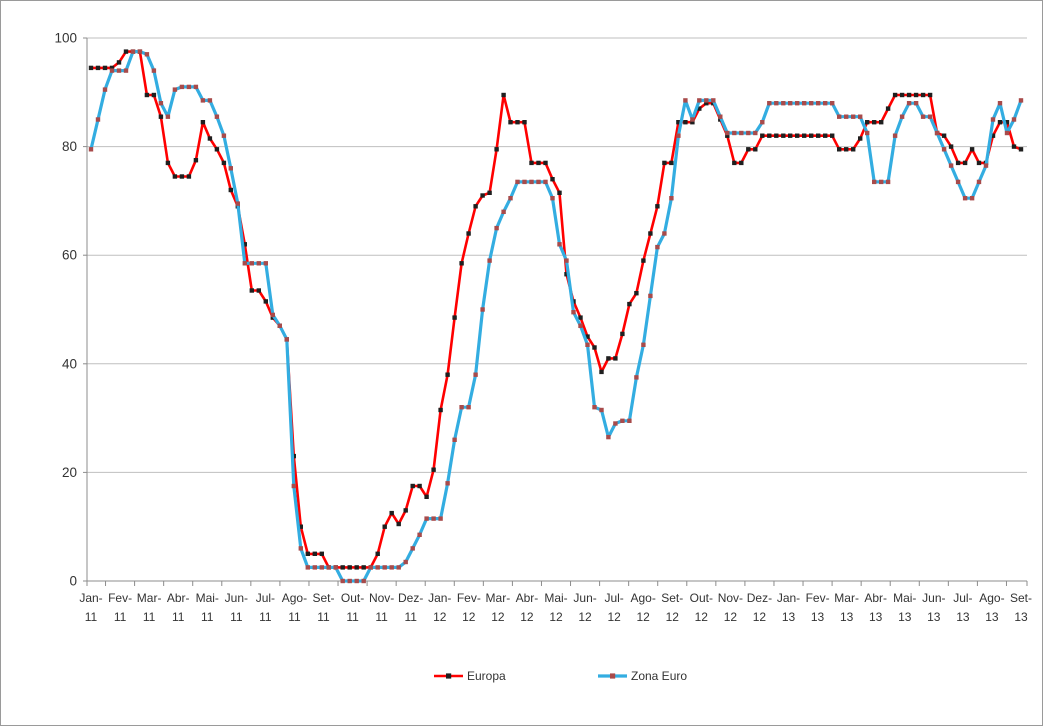 This screenshot has height=727, width=1043. Describe the element at coordinates (846, 598) in the screenshot. I see `x-tick-label-month: Mar-` at that location.